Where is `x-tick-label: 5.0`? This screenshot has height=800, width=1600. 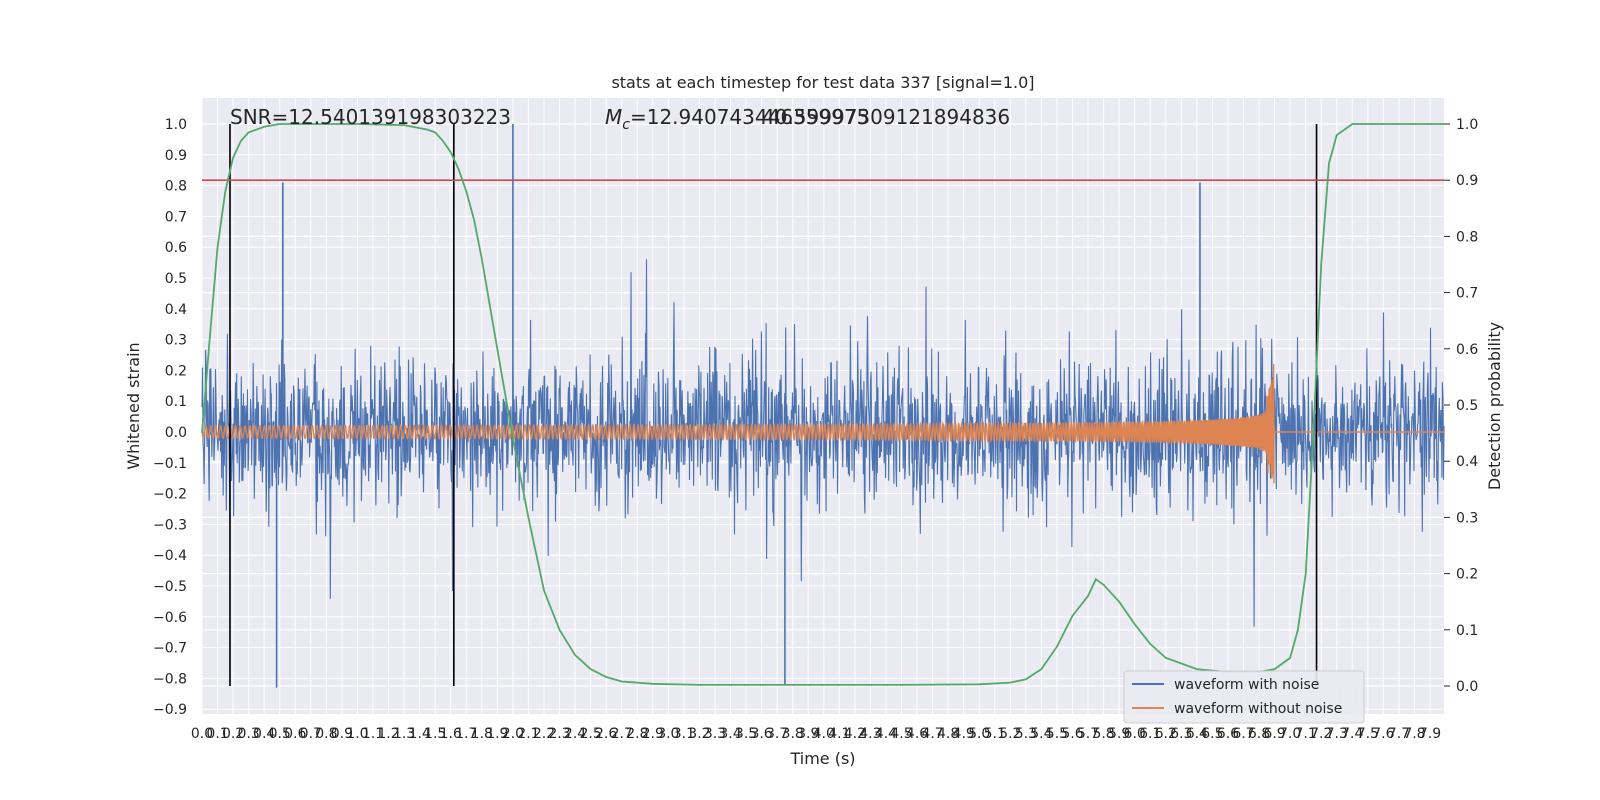
x-tick-label: 5.0 is located at coordinates (979, 734).